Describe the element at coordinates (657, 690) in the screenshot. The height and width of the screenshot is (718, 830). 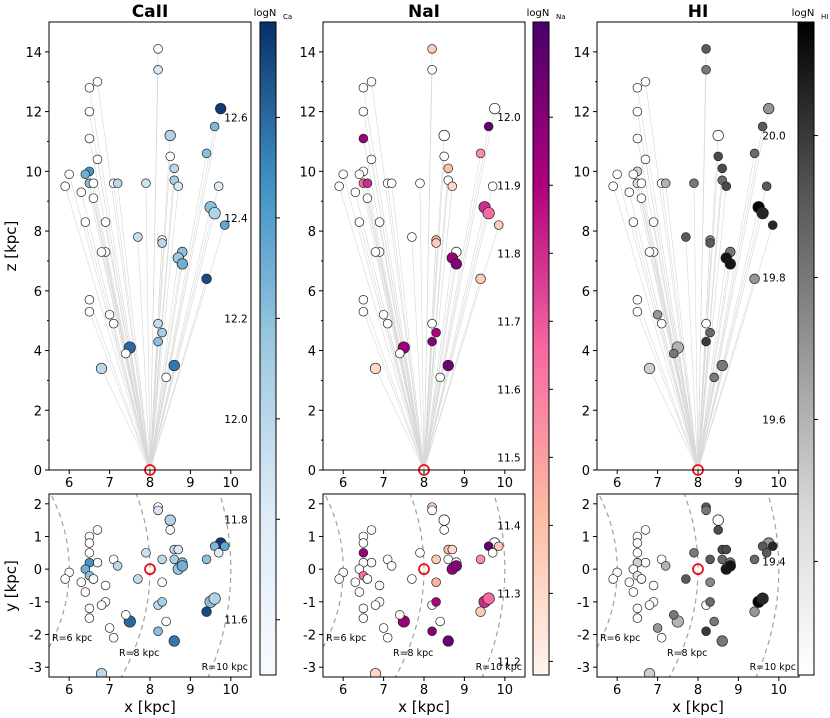
I see `x-tick-label: 7` at that location.